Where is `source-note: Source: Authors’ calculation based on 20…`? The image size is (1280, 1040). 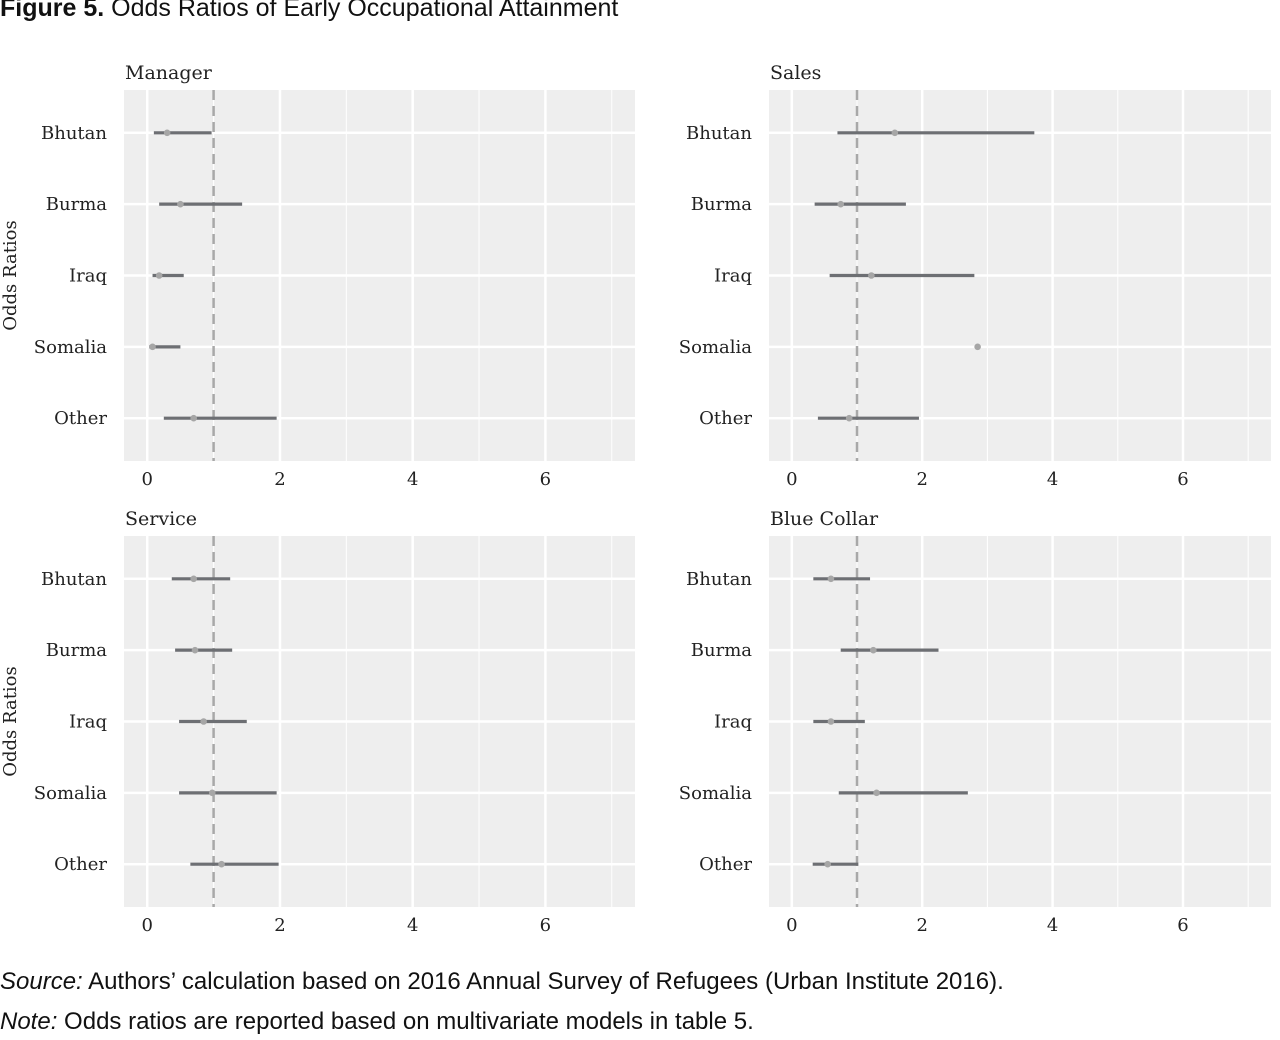 source-note: Source: Authors’ calculation based on 20… is located at coordinates (502, 982).